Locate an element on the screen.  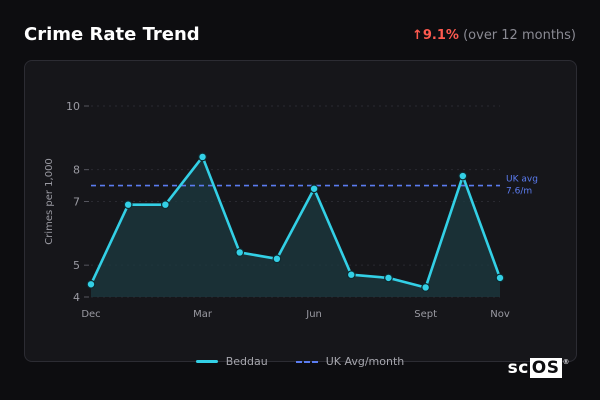
y-tick-label: 5 is located at coordinates (76, 265).